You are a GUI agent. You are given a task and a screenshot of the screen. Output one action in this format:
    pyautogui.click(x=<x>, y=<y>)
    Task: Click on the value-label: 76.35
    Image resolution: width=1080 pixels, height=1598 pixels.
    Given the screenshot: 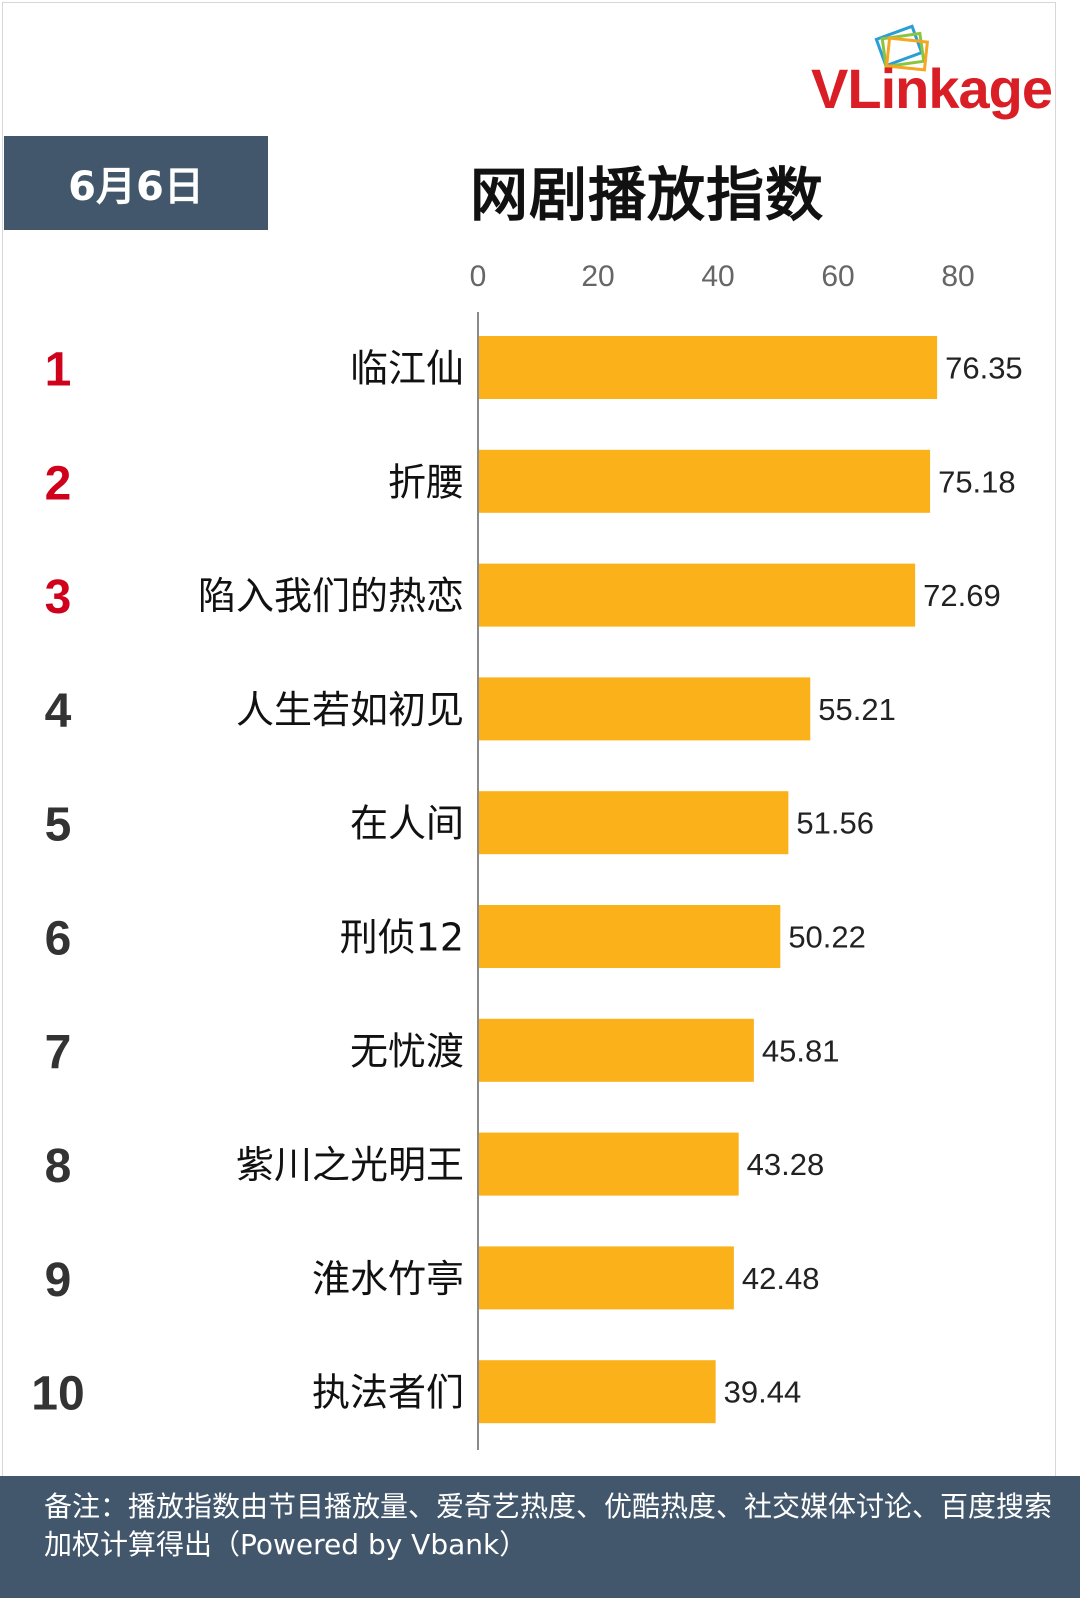 What is the action you would take?
    pyautogui.click(x=984, y=368)
    